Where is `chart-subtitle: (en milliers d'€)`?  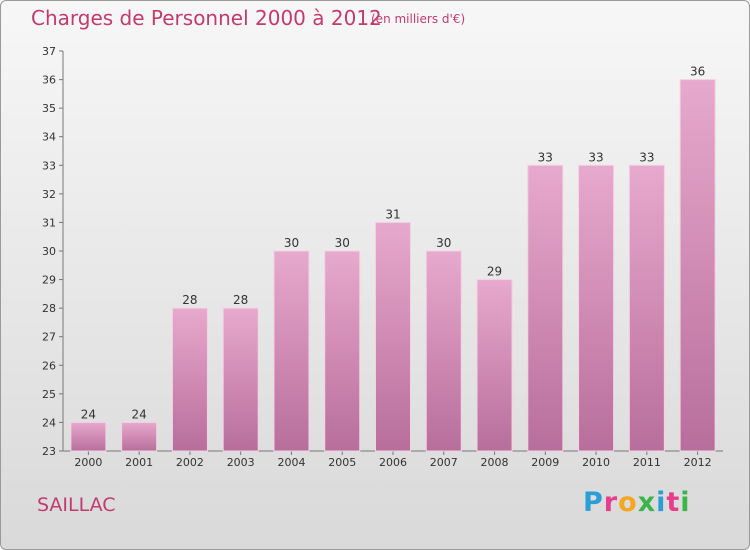 chart-subtitle: (en milliers d'€) is located at coordinates (418, 19).